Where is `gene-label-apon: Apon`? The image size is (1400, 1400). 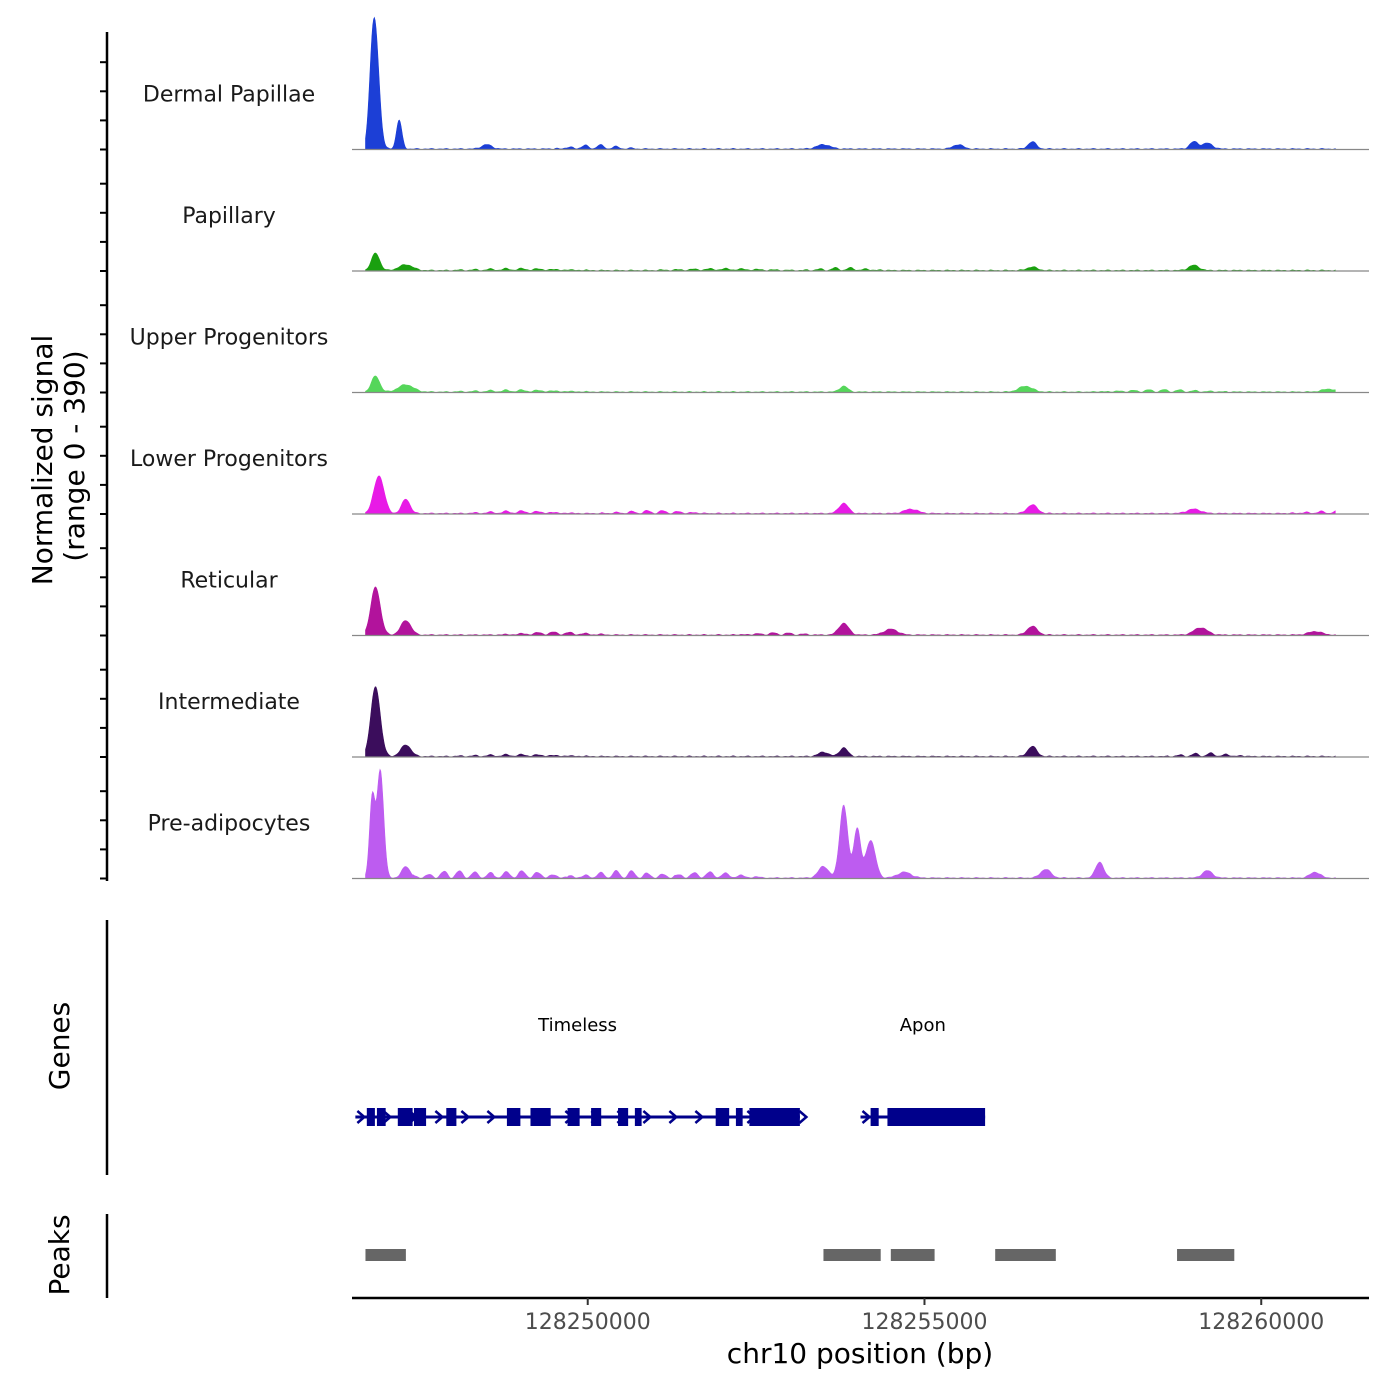
gene-label-apon: Apon is located at coordinates (923, 1025).